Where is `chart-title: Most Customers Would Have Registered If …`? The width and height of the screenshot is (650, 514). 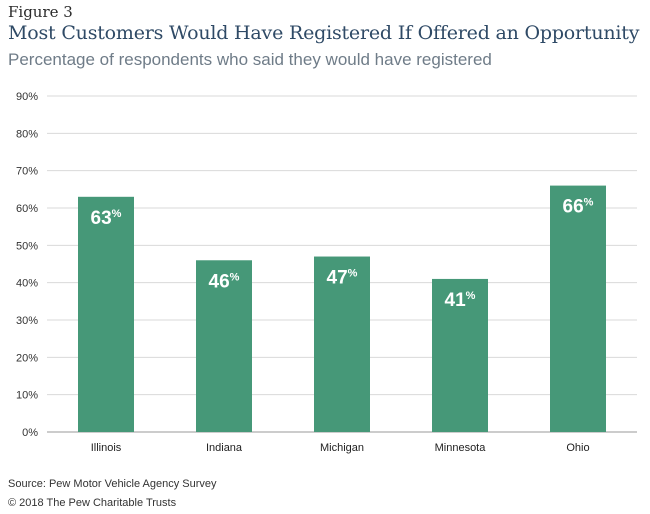 chart-title: Most Customers Would Have Registered If … is located at coordinates (324, 33).